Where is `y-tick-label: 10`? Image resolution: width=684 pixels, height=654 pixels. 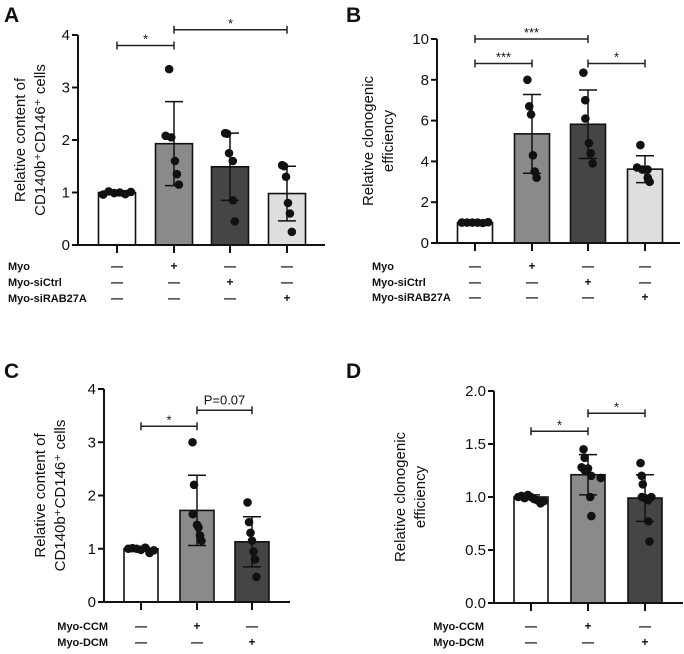 y-tick-label: 10 is located at coordinates (420, 39).